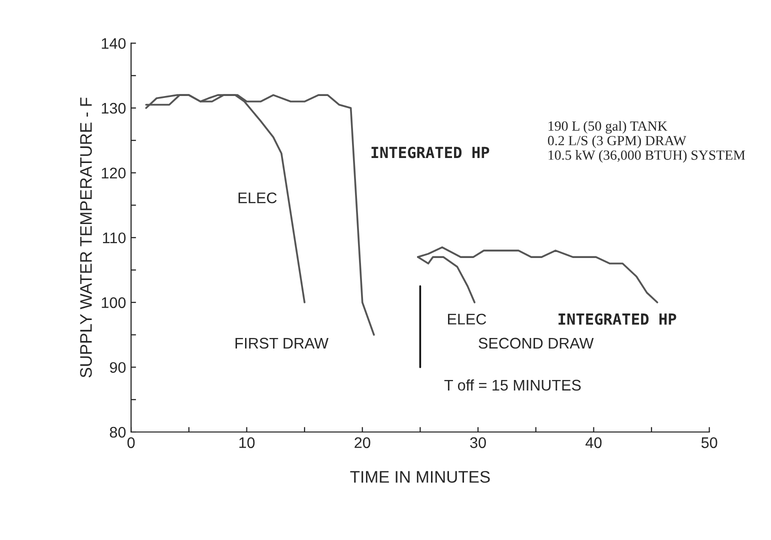 This screenshot has height=540, width=771. Describe the element at coordinates (420, 476) in the screenshot. I see `x-axis-title: TIME IN MINUTES` at that location.